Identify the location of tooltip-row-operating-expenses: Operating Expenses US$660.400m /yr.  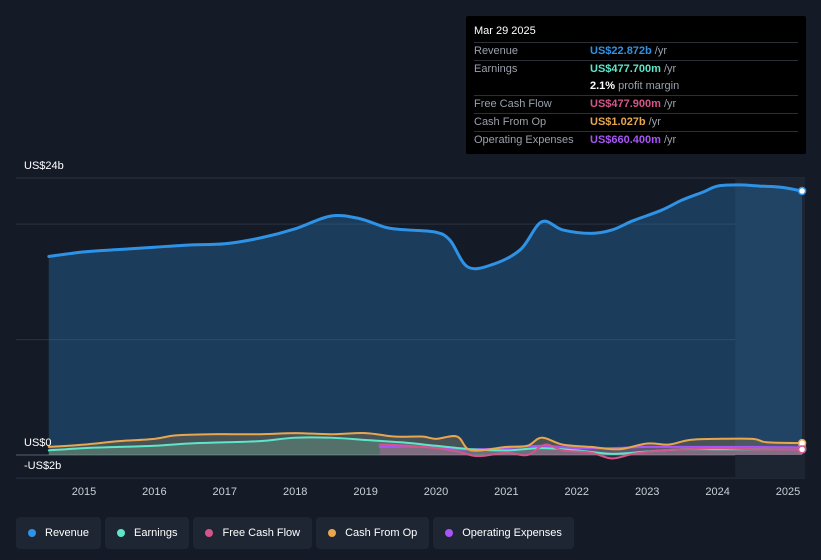
(636, 140).